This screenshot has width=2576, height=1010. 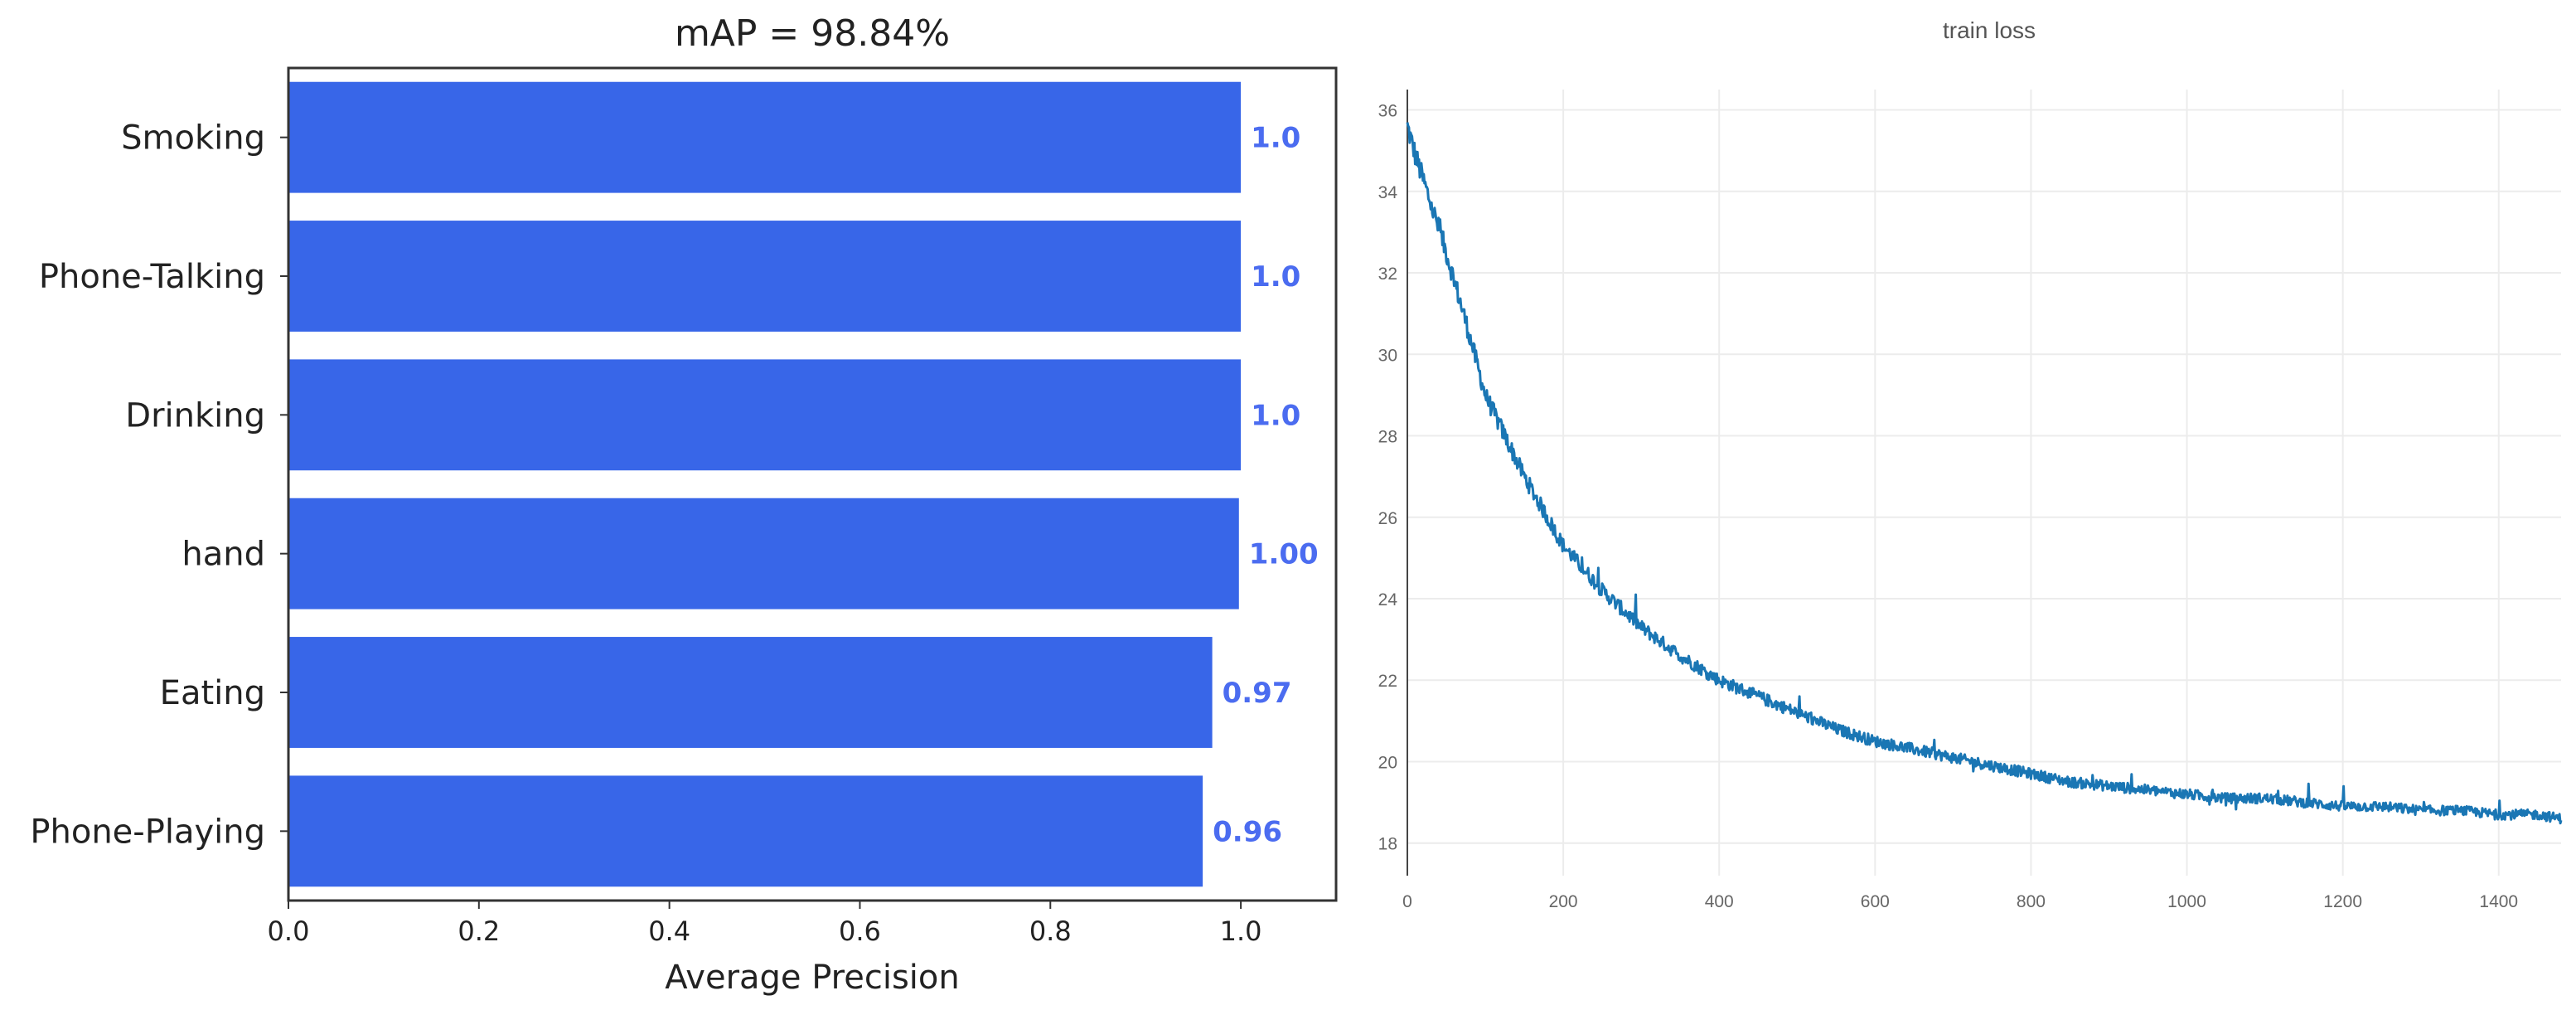 What do you see at coordinates (1989, 30) in the screenshot?
I see `line-chart-title: train loss` at bounding box center [1989, 30].